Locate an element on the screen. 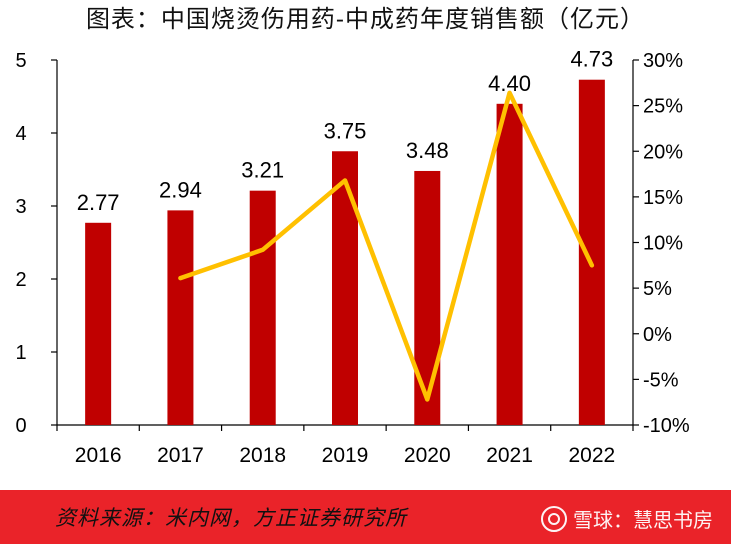  right-axis-tick-label: 30% is located at coordinates (663, 61).